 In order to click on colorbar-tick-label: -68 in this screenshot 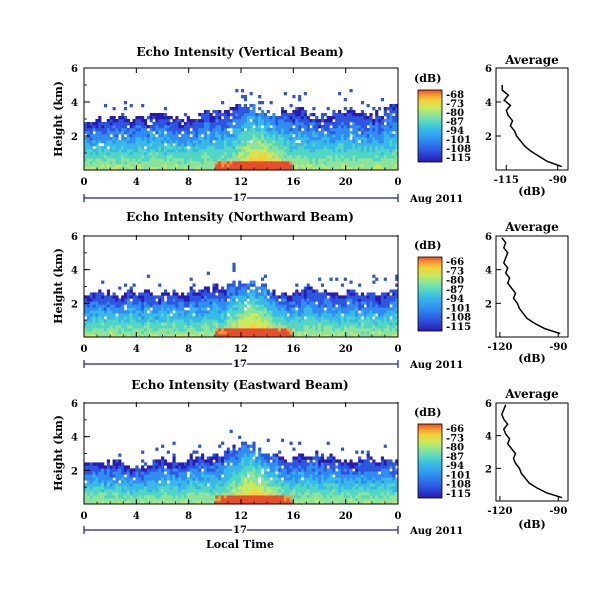, I will do `click(455, 95)`.